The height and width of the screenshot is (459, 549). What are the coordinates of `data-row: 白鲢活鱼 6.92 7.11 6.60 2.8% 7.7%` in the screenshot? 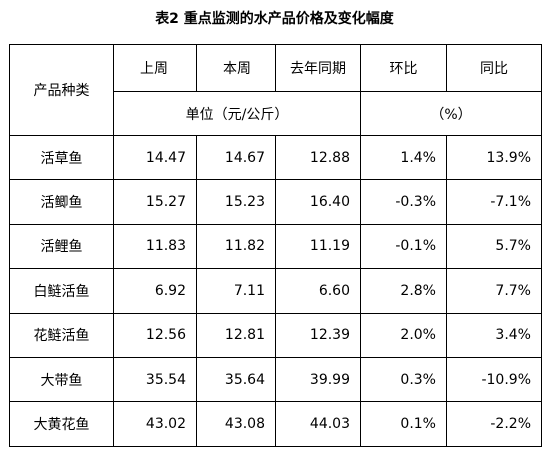 It's located at (275, 291).